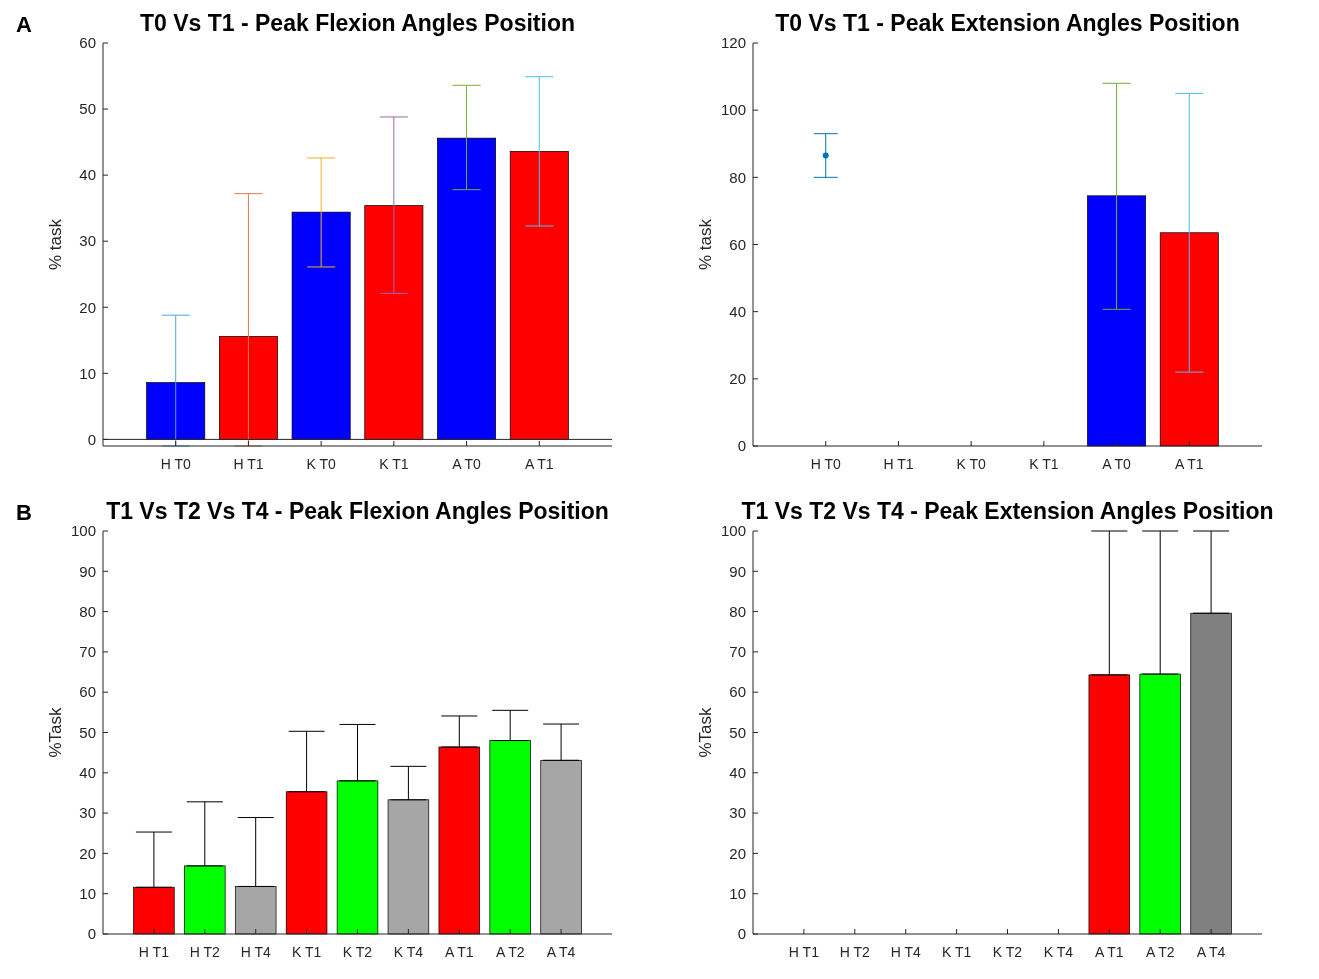  What do you see at coordinates (24, 512) in the screenshot?
I see `text: B` at bounding box center [24, 512].